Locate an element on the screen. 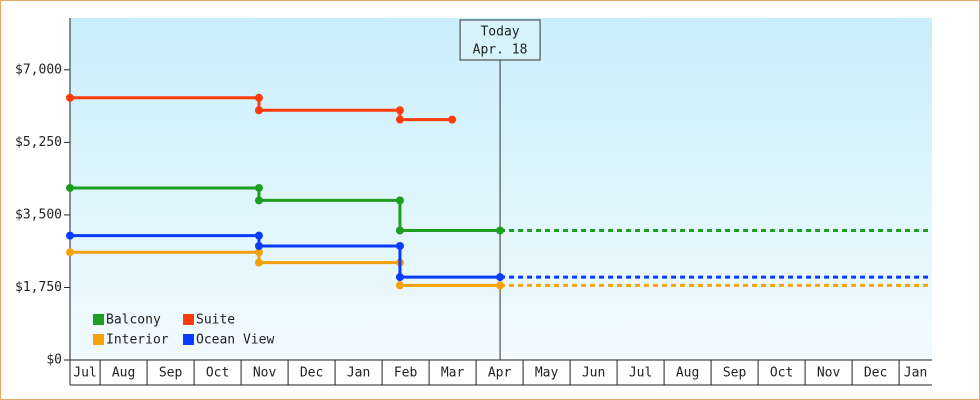 The height and width of the screenshot is (400, 980). legend-label: Ocean View is located at coordinates (235, 340).